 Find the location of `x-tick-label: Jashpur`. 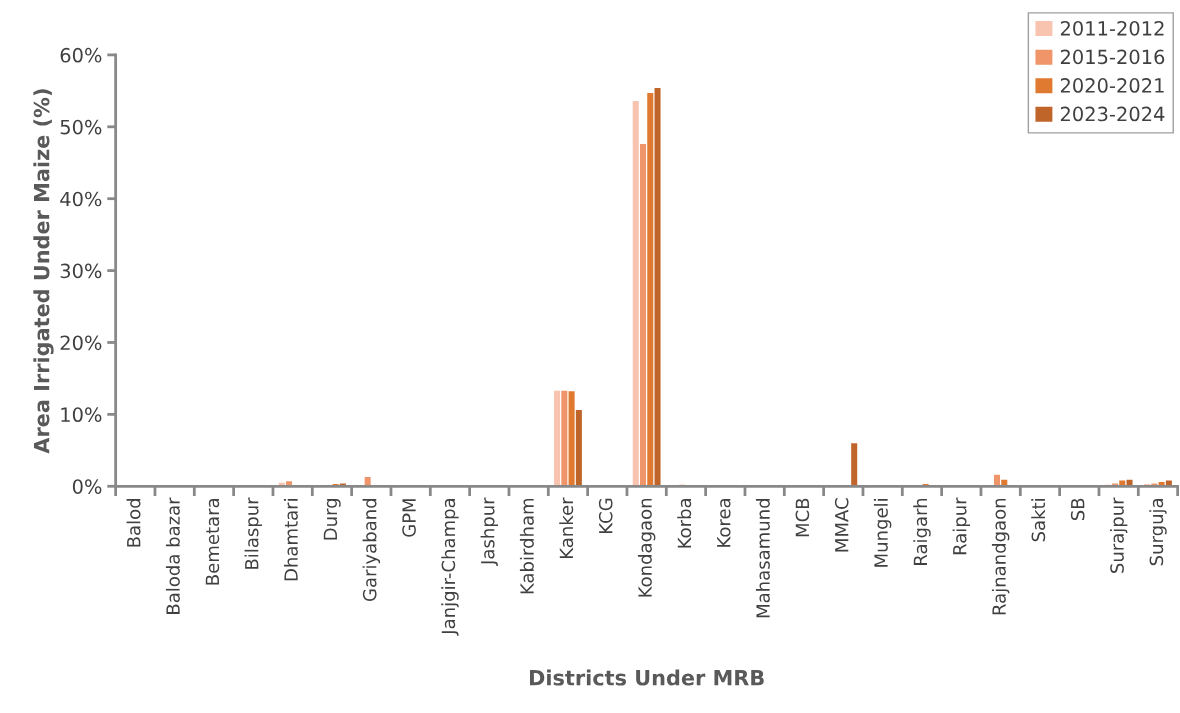

x-tick-label: Jashpur is located at coordinates (489, 531).